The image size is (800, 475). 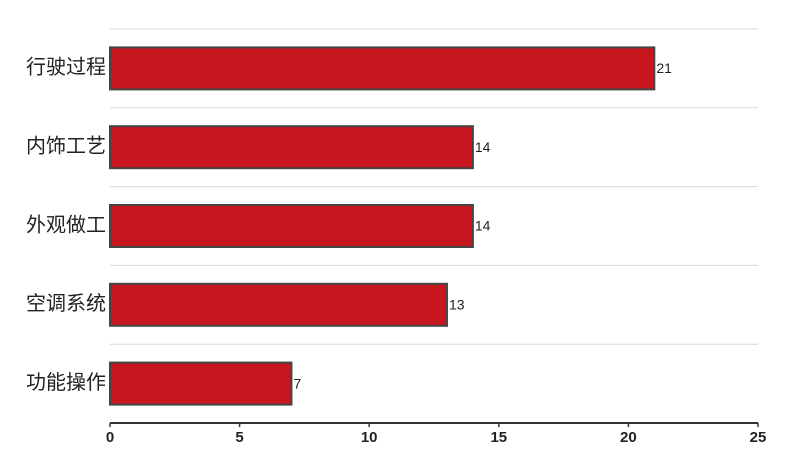 What do you see at coordinates (758, 437) in the screenshot?
I see `x-tick-label: 25` at bounding box center [758, 437].